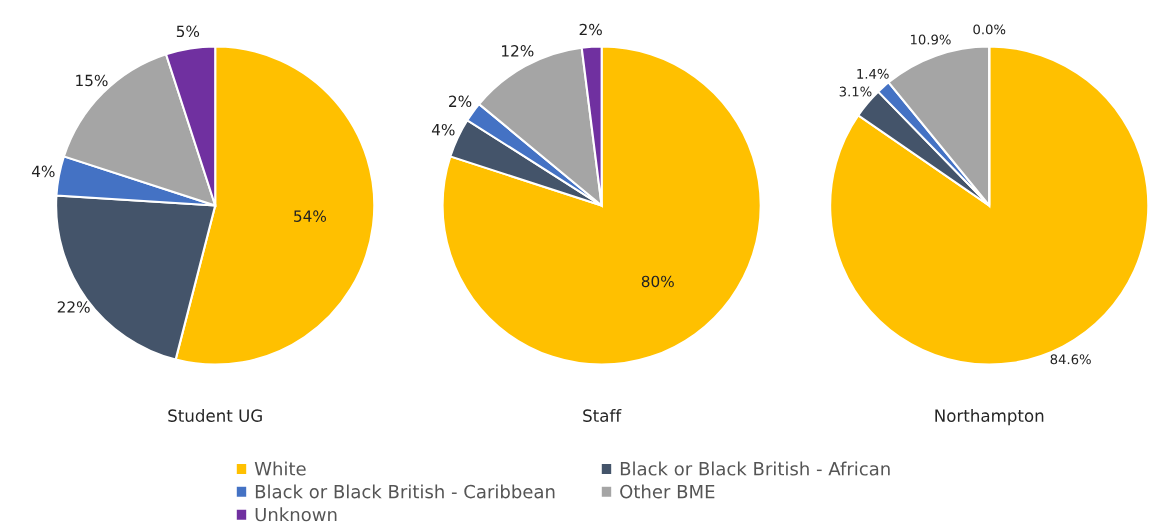  I want to click on data-label: 84.6%, so click(1070, 359).